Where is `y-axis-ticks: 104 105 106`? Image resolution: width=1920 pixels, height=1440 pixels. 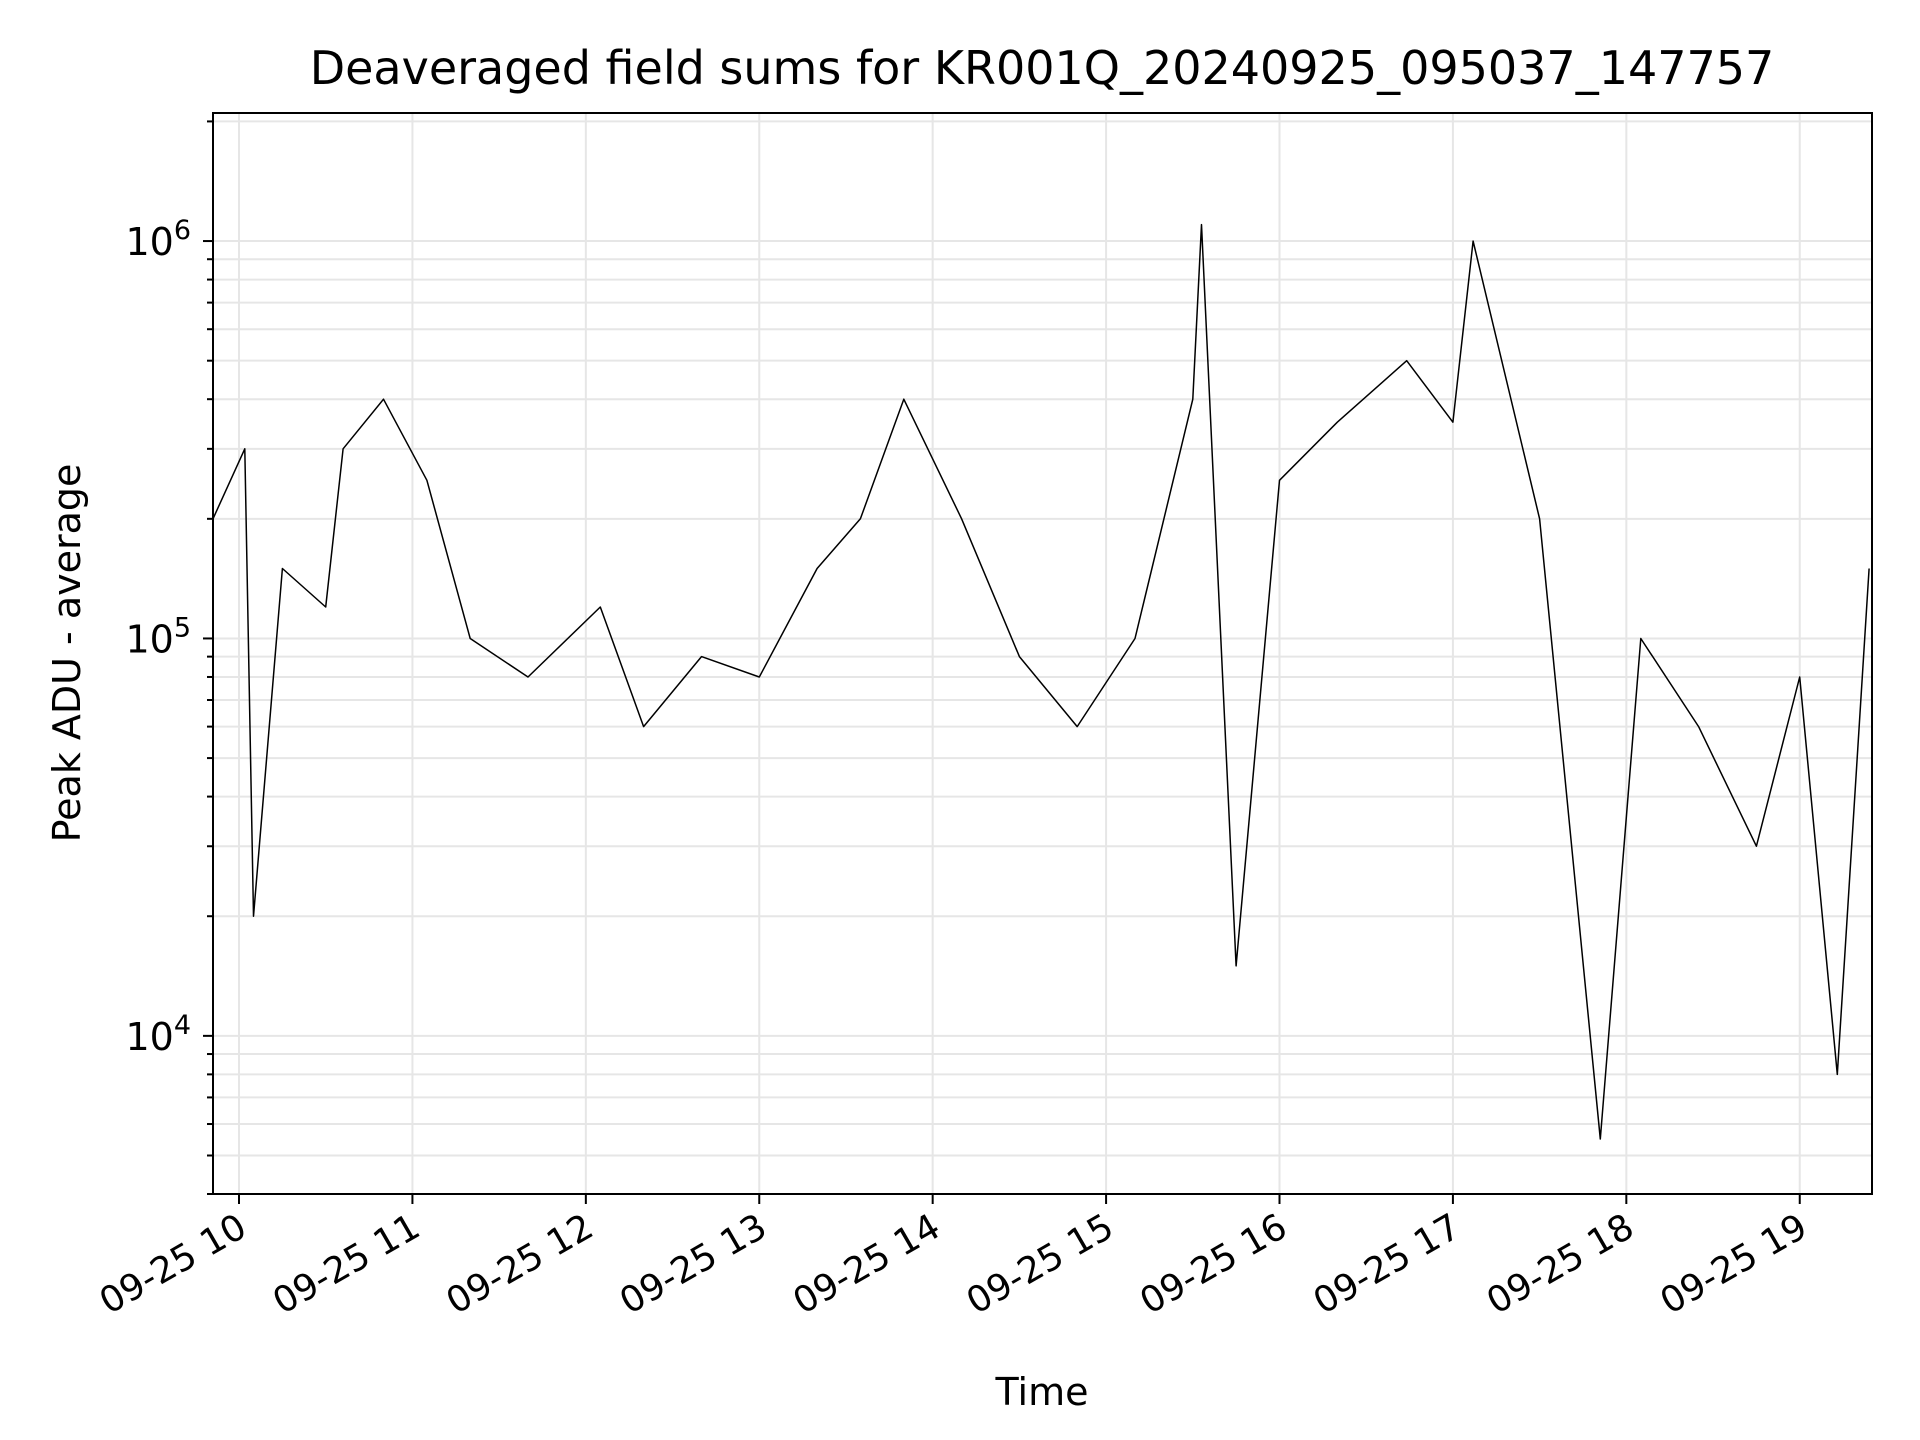 y-axis-ticks: 104 105 106 is located at coordinates (169, 657).